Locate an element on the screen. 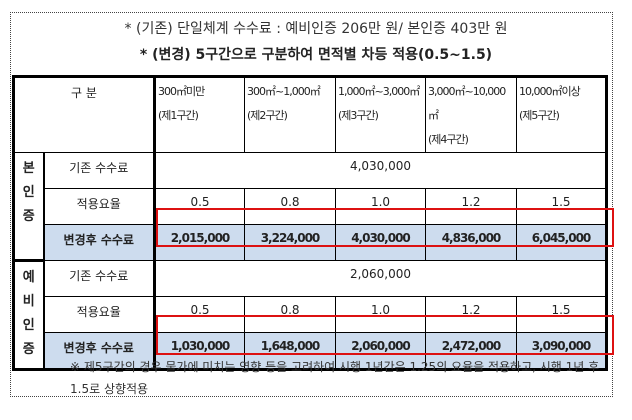 The height and width of the screenshot is (420, 632). new-fee-cell: 4,030,000 is located at coordinates (380, 242).